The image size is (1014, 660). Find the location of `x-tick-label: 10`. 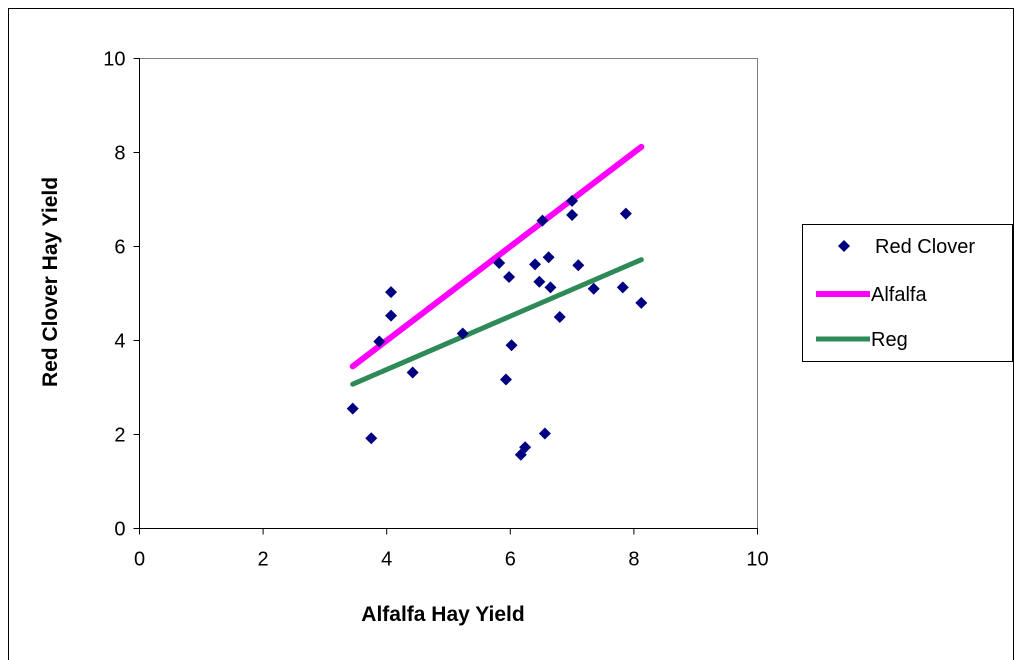

x-tick-label: 10 is located at coordinates (757, 560).